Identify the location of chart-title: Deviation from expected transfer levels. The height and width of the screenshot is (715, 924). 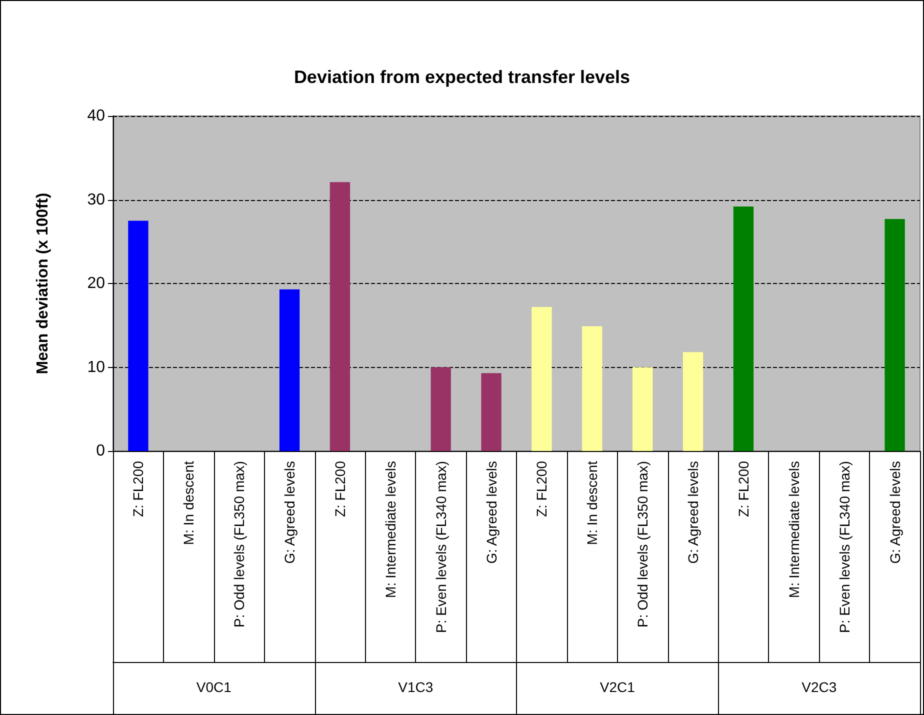
(462, 77).